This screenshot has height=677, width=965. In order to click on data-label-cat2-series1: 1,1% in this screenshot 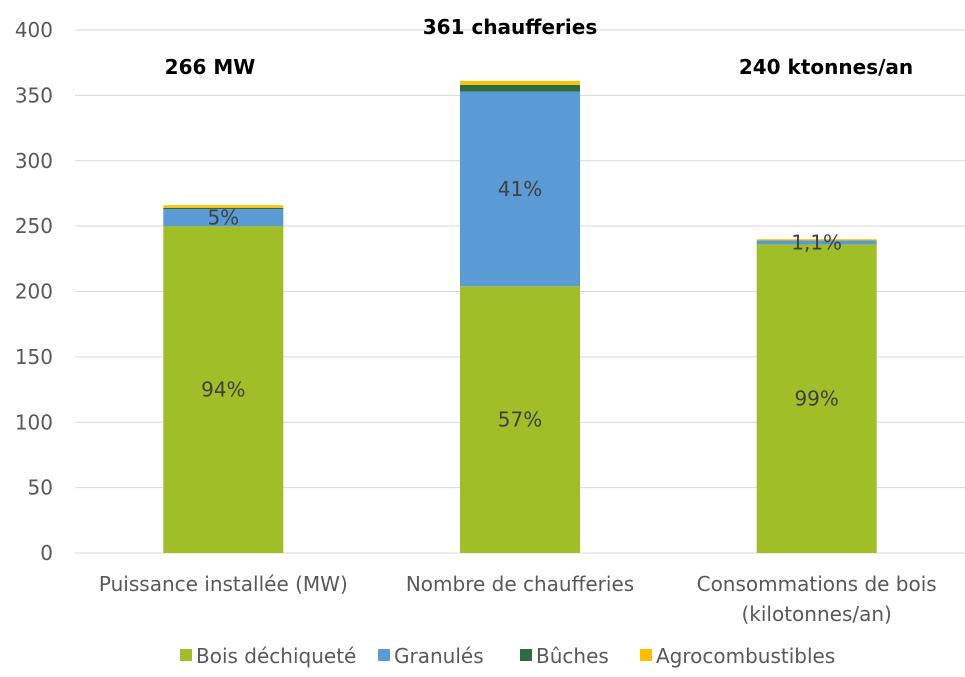, I will do `click(816, 242)`.